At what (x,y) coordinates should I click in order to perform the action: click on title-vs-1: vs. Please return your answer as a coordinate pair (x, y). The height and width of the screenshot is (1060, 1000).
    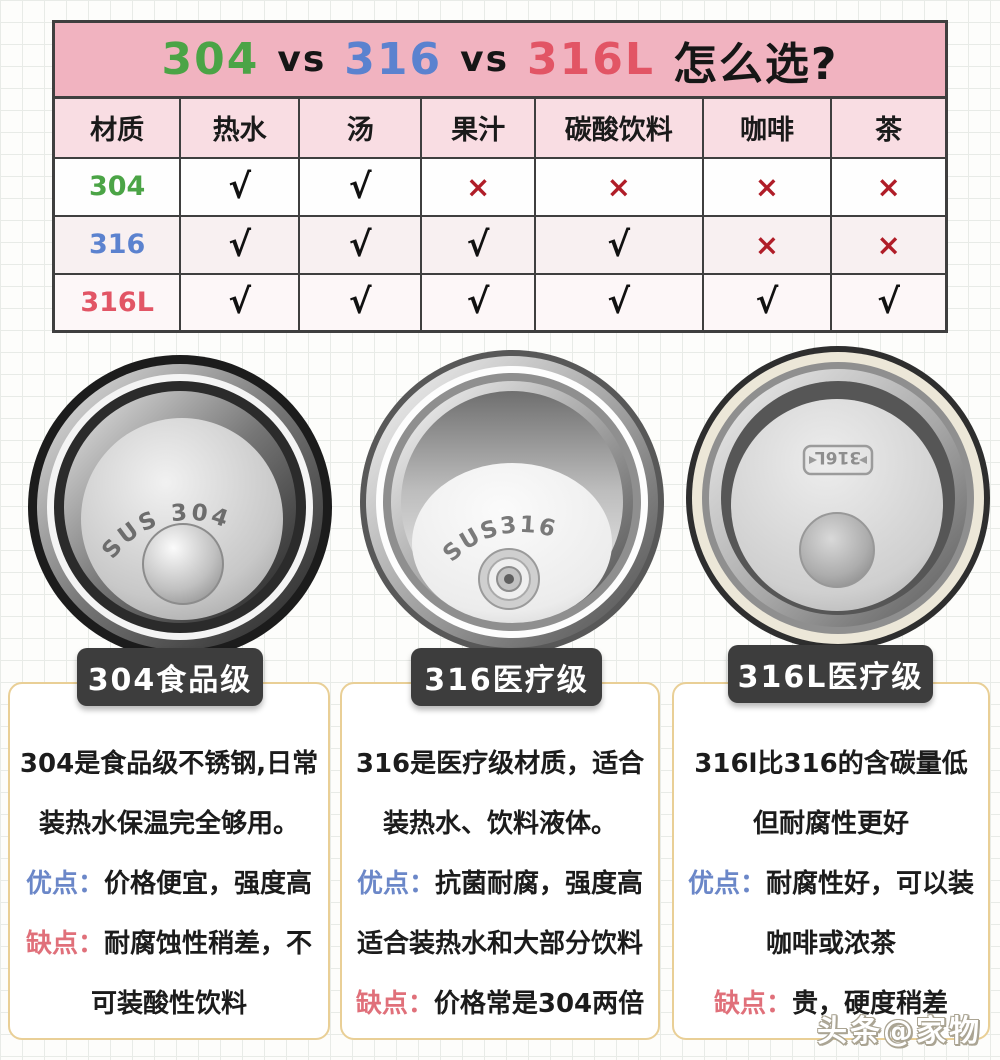
    Looking at the image, I should click on (302, 59).